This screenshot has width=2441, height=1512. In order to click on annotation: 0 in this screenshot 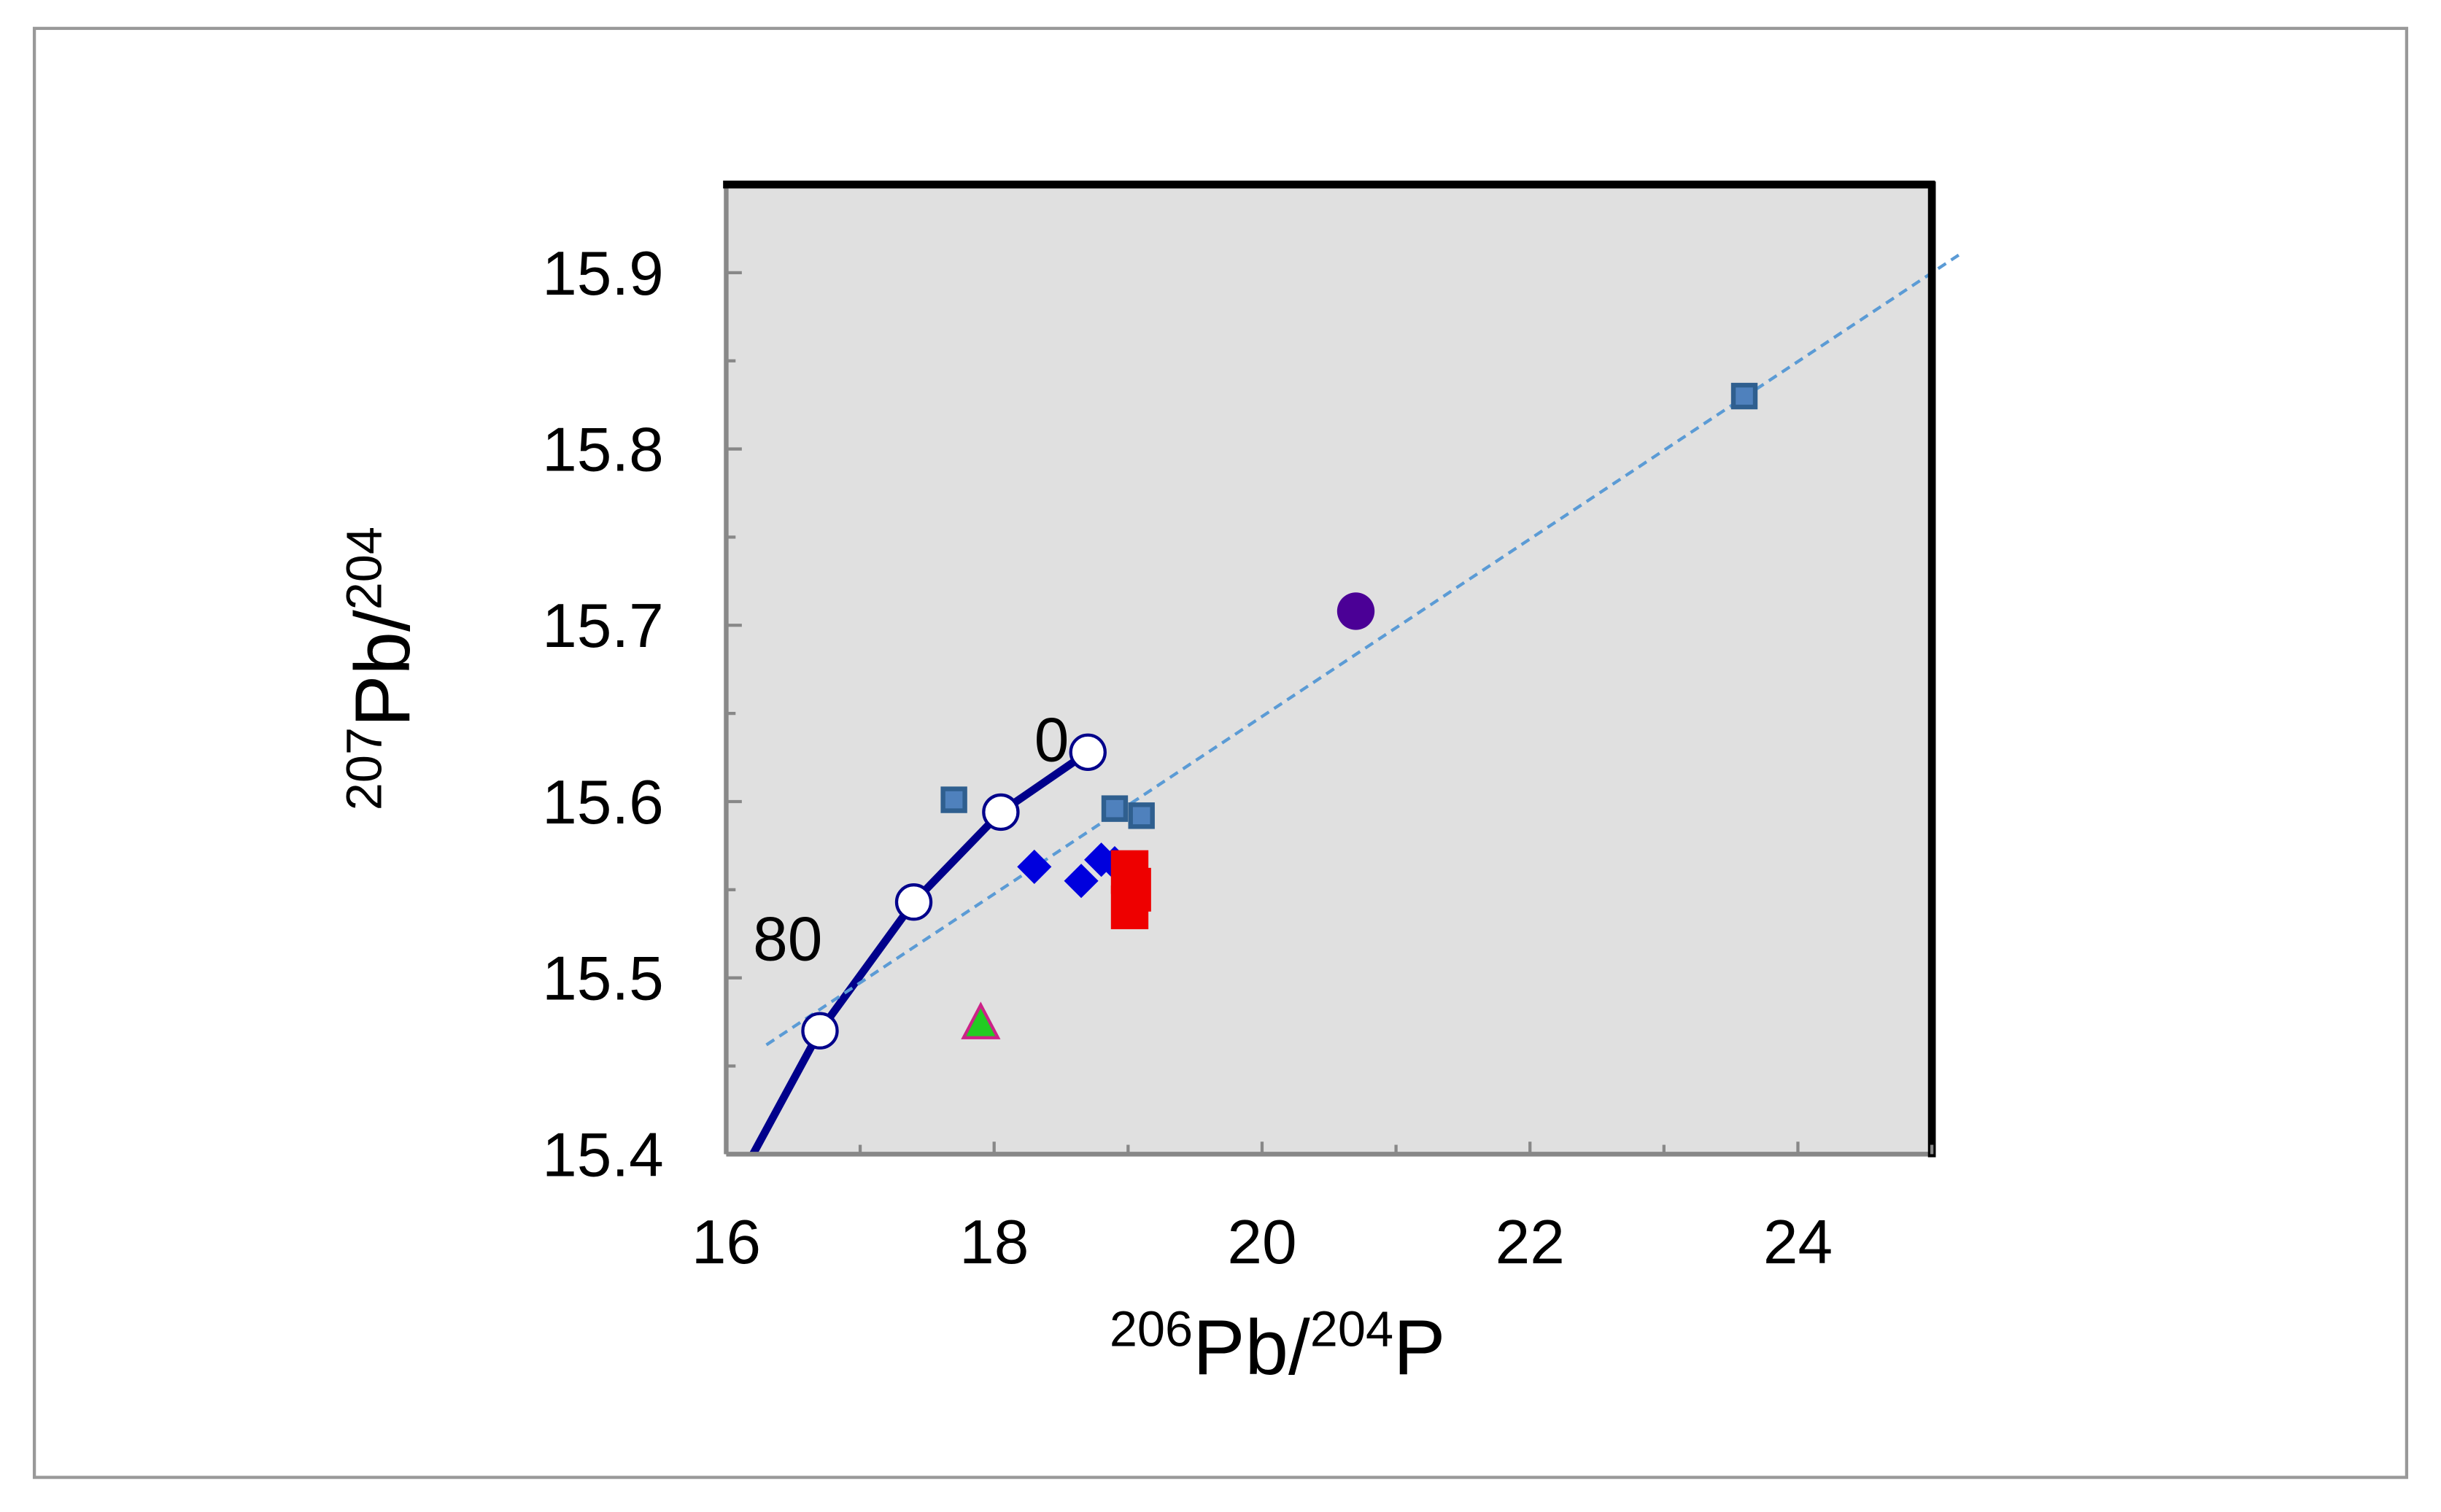, I will do `click(1051, 740)`.